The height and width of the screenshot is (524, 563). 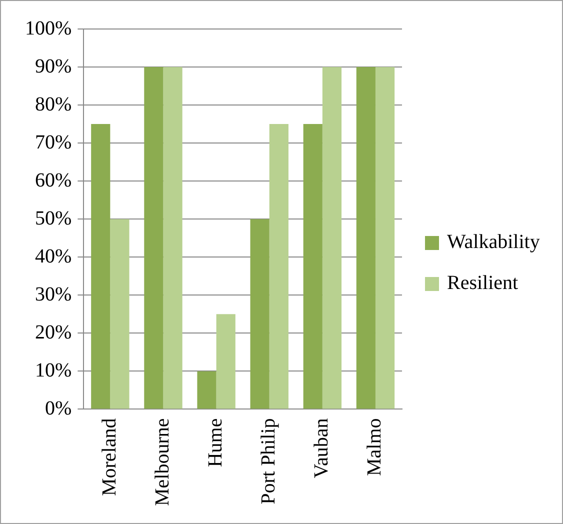 I want to click on y-tick-label: 90%, so click(x=53, y=66).